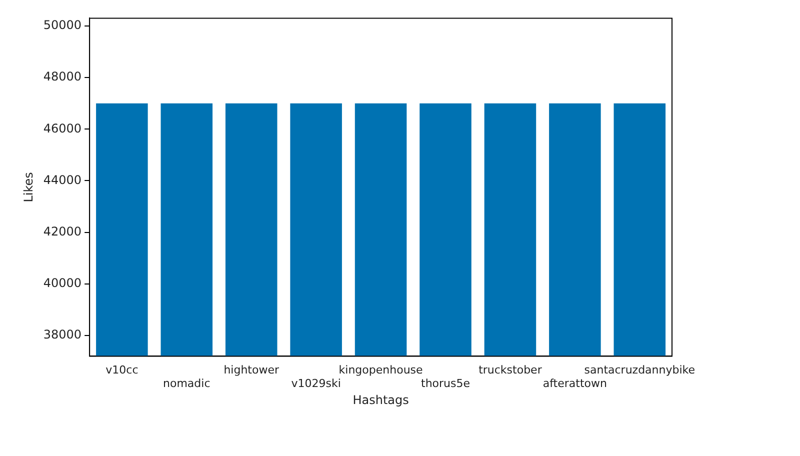 The height and width of the screenshot is (456, 800). Describe the element at coordinates (640, 370) in the screenshot. I see `x-tick-label: santacruzdannybike` at that location.